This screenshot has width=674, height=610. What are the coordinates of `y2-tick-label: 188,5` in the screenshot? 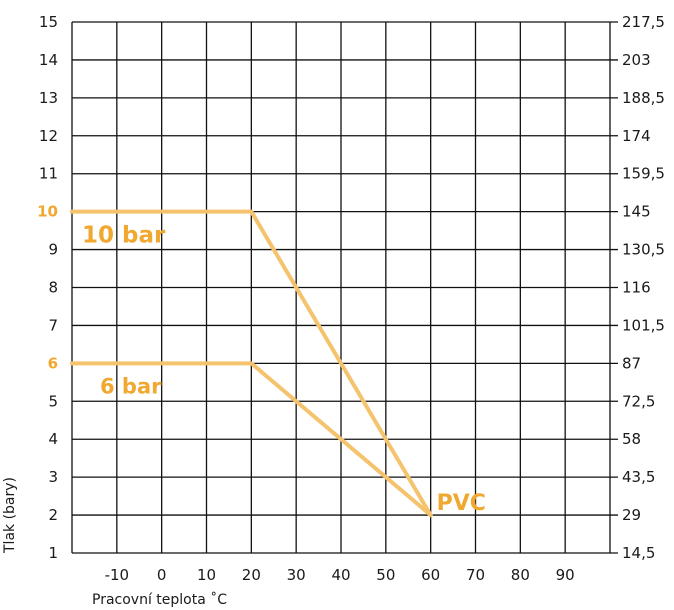 It's located at (643, 98).